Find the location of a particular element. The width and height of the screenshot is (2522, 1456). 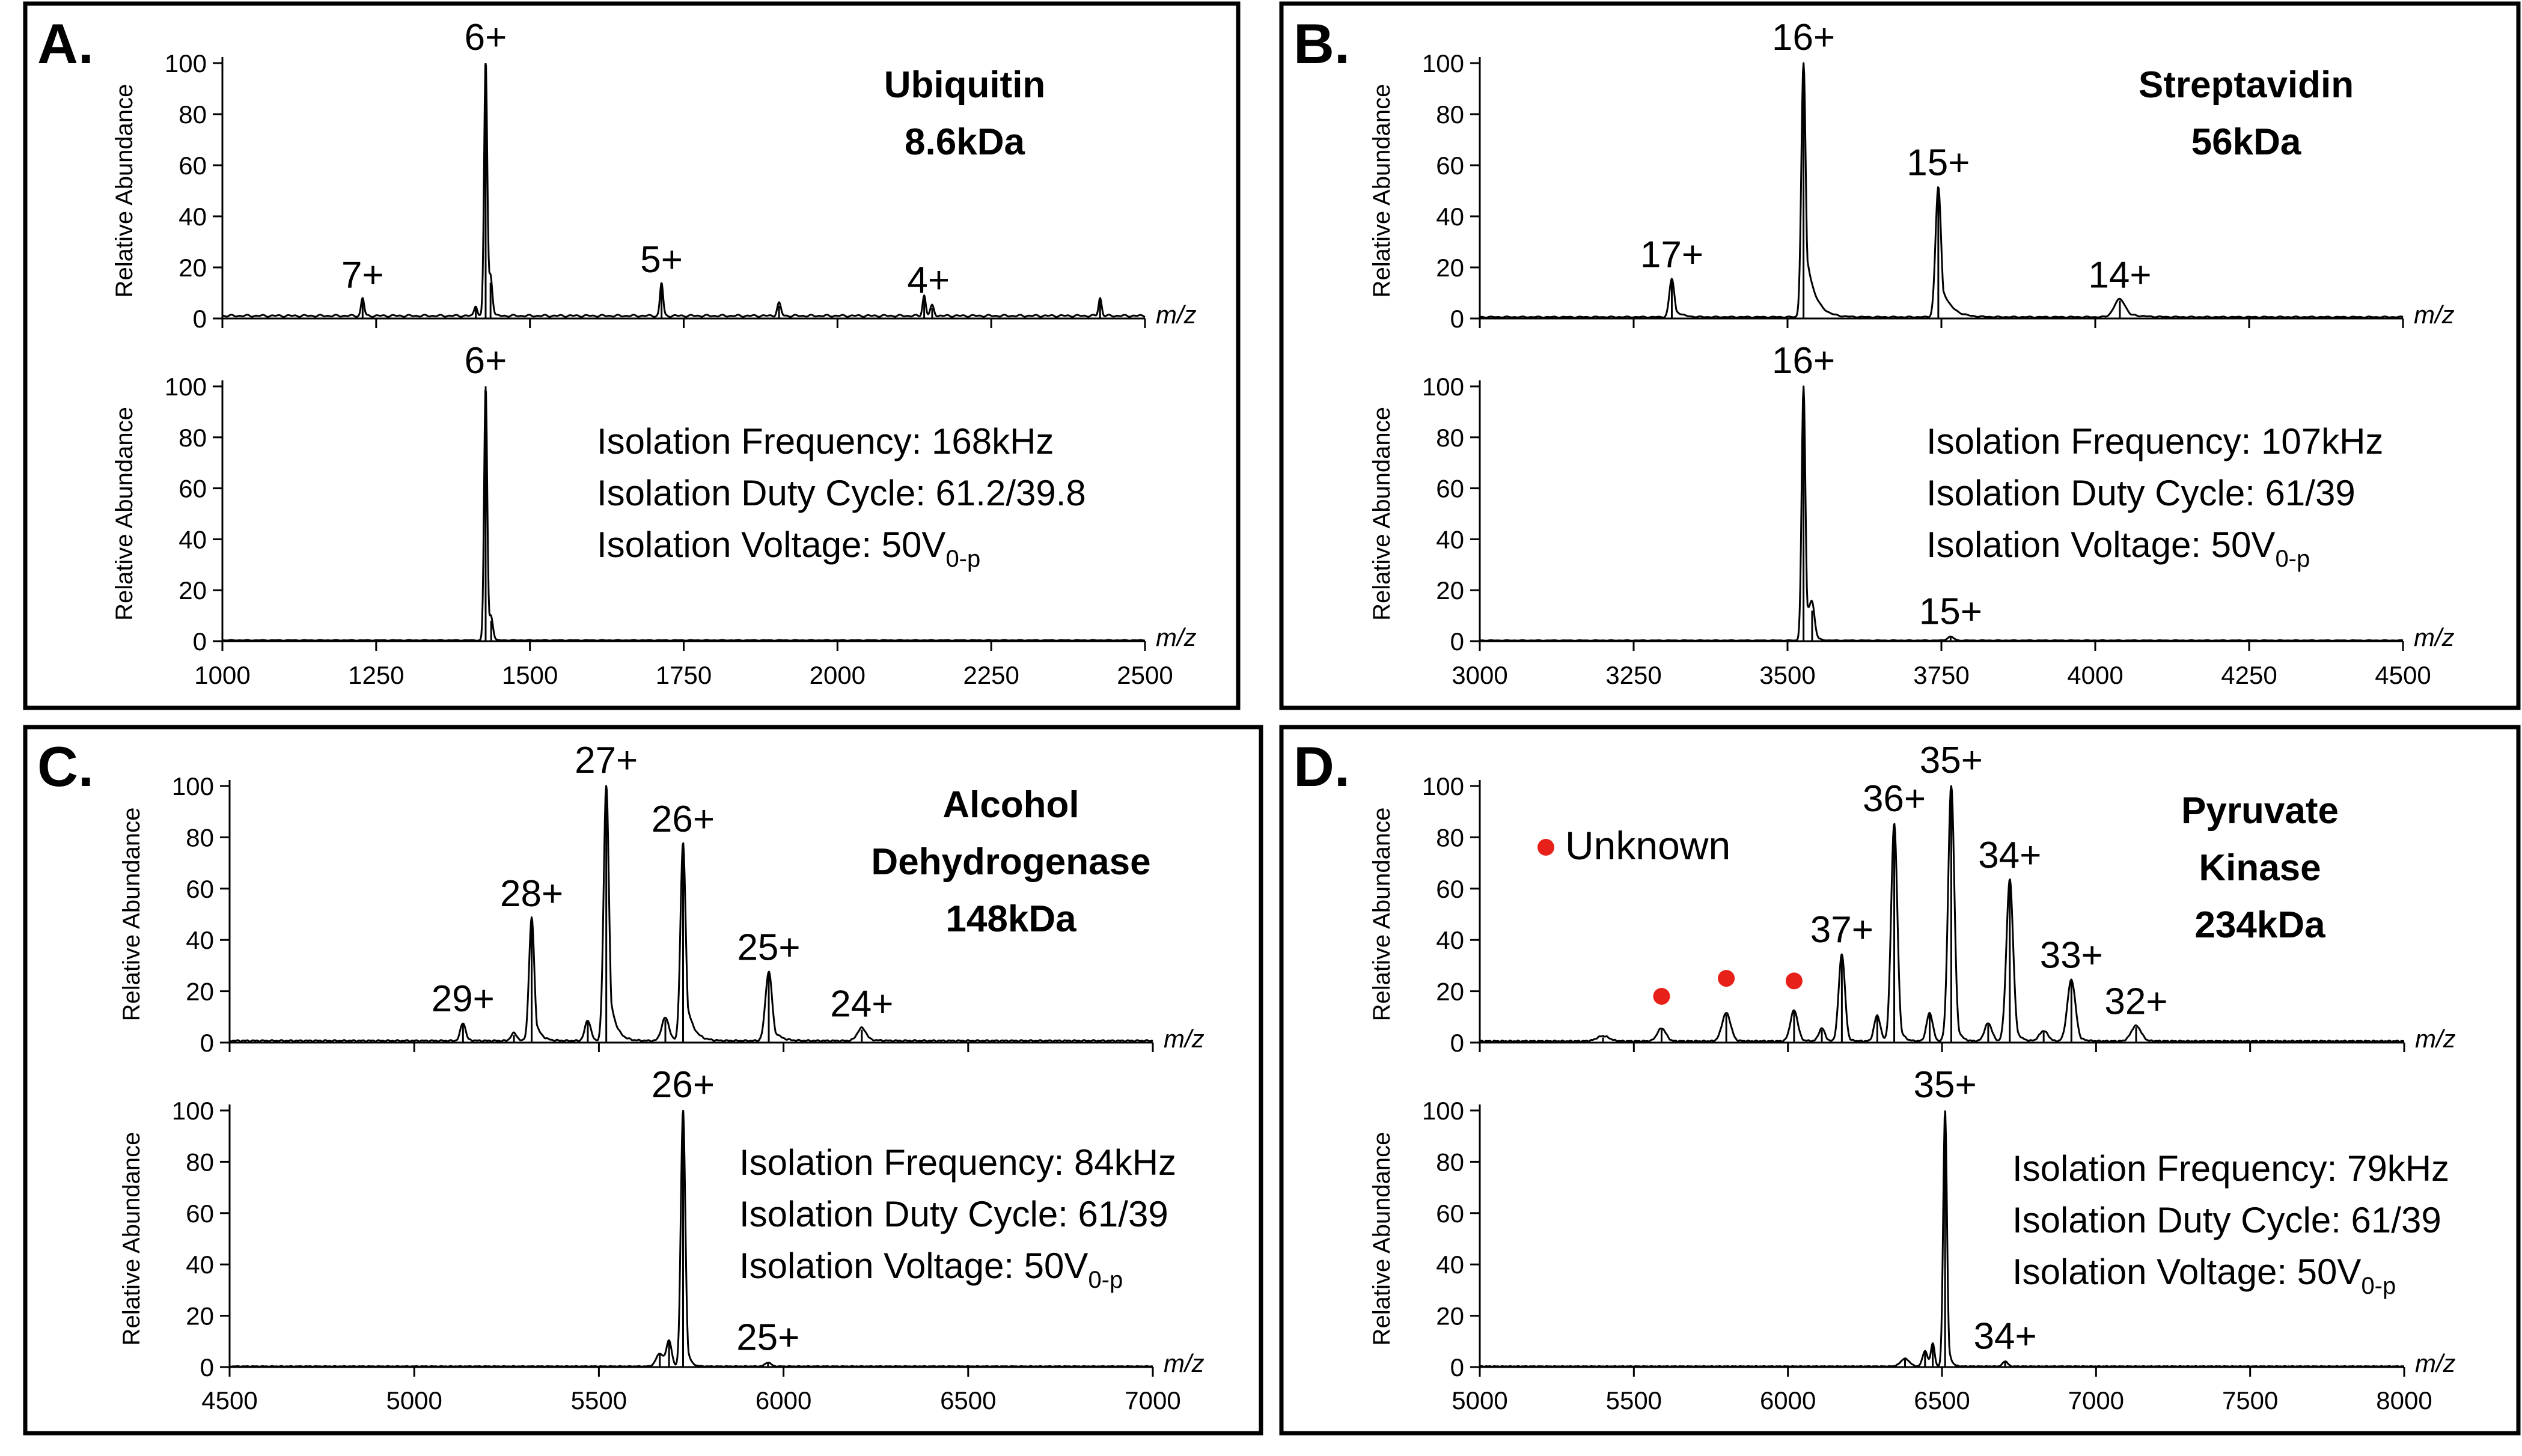

x-tick-label: 4250 is located at coordinates (2249, 675).